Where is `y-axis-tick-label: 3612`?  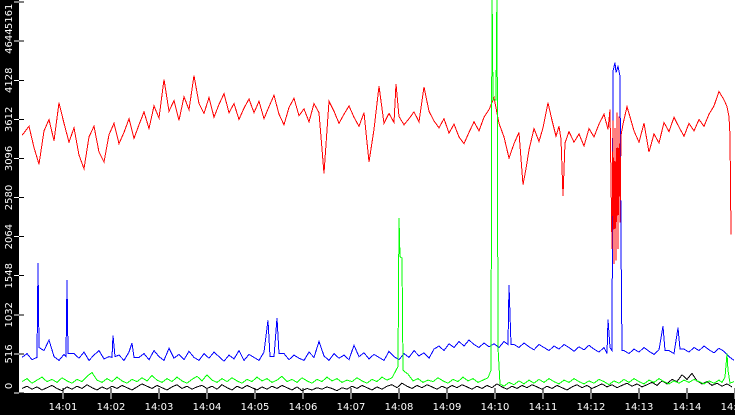
y-axis-tick-label: 3612 is located at coordinates (9, 119).